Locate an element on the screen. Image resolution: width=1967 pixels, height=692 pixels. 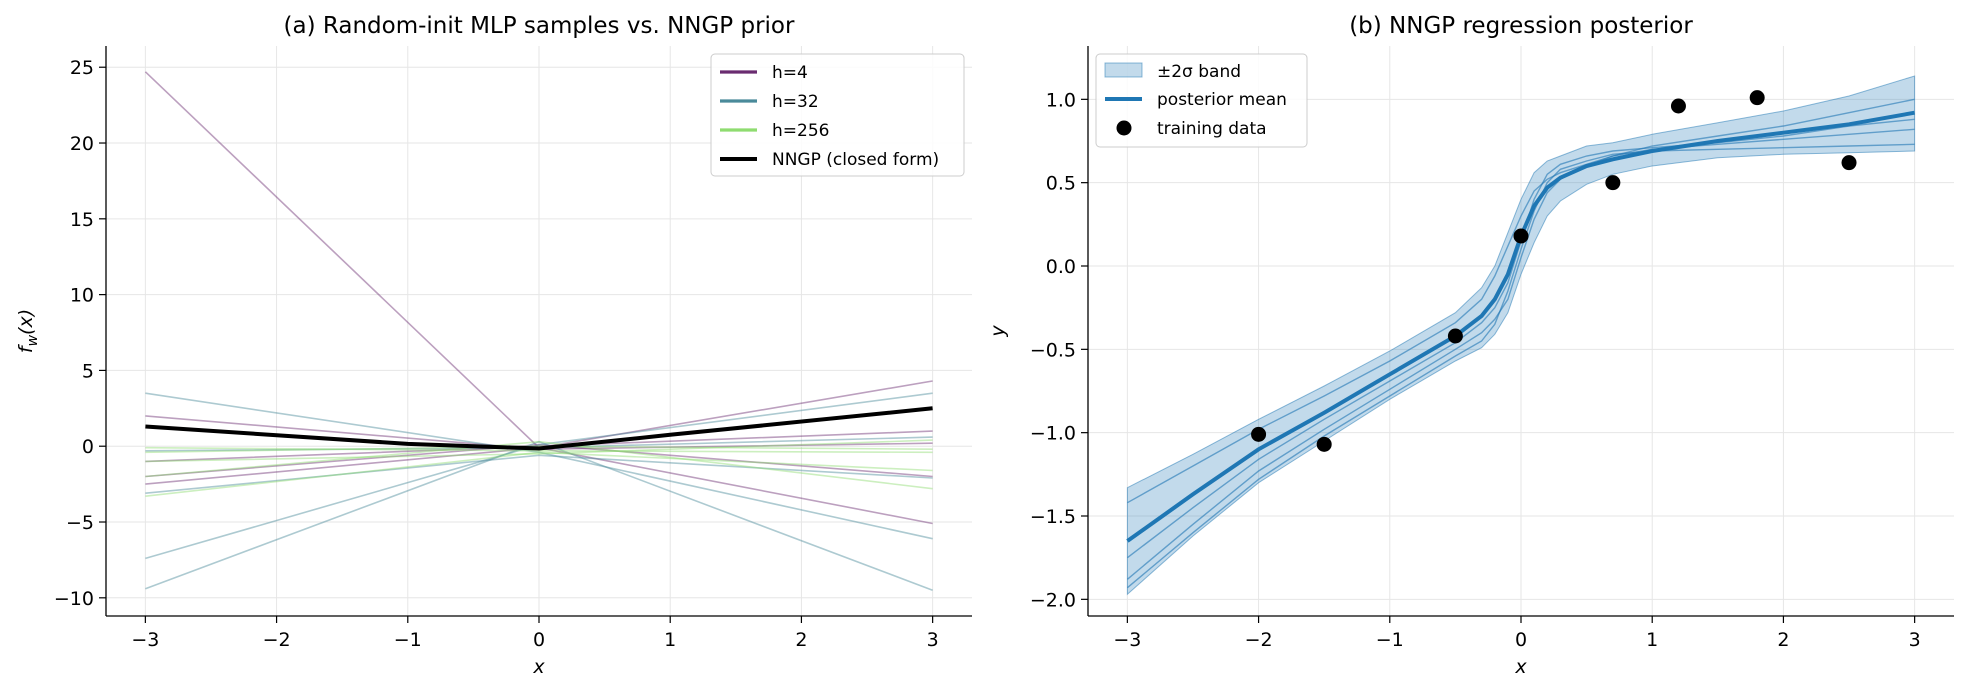
a-y-tick-label: 20 is located at coordinates (82, 144).